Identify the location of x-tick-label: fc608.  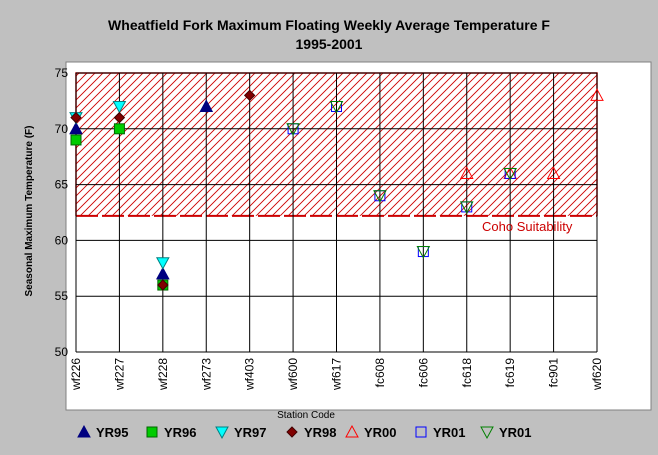
(380, 373).